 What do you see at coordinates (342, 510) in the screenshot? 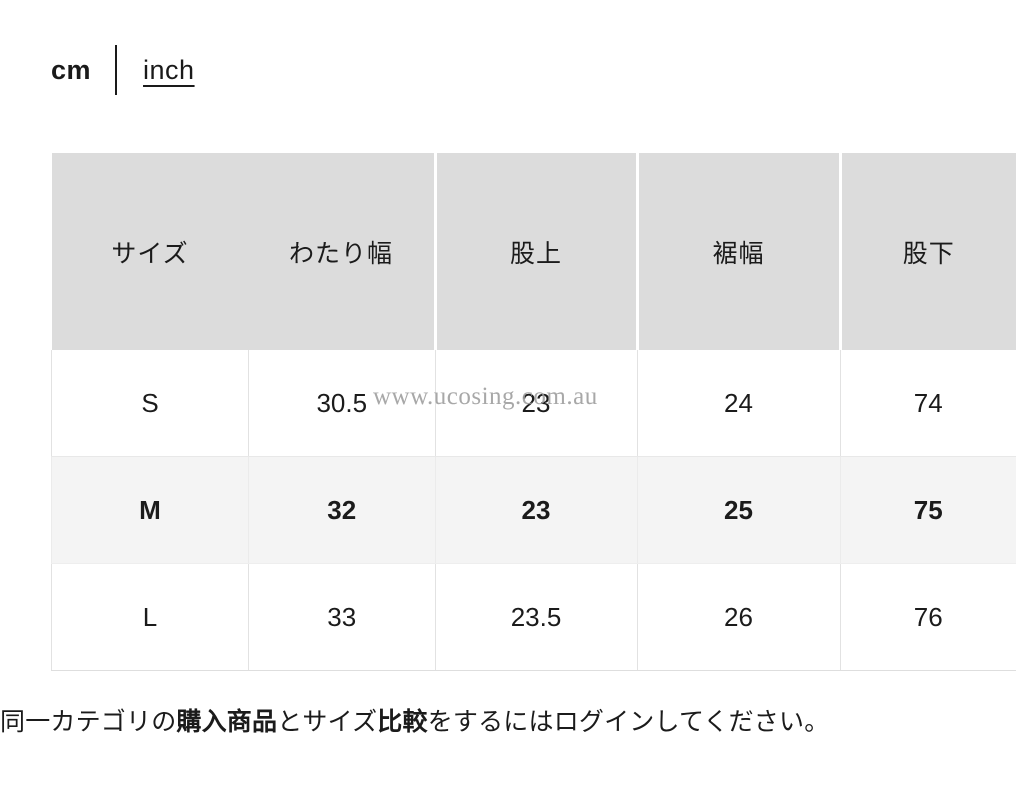
I see `cell-watari-haba: 32` at bounding box center [342, 510].